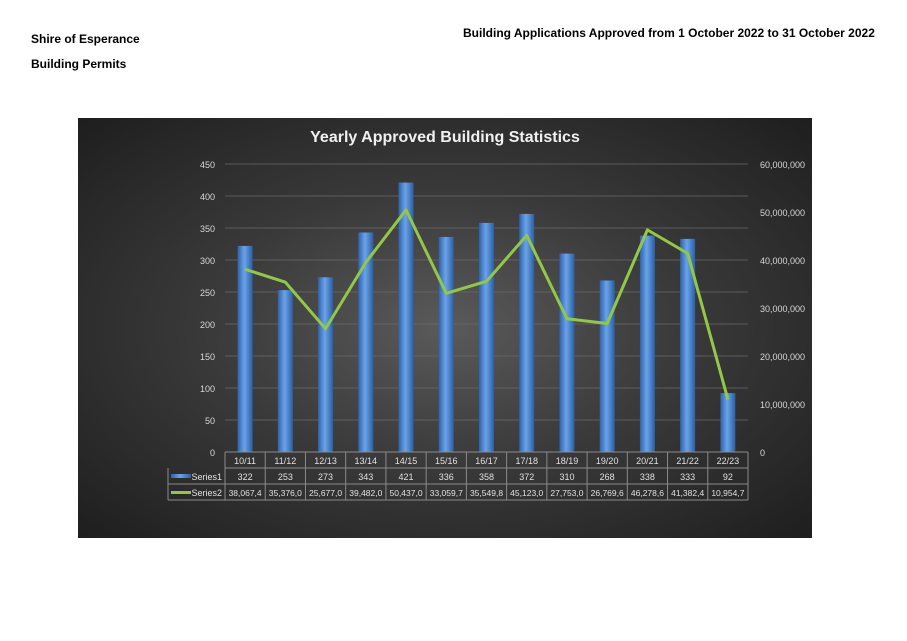 This screenshot has width=907, height=641. Describe the element at coordinates (245, 477) in the screenshot. I see `series1-value: 322` at that location.